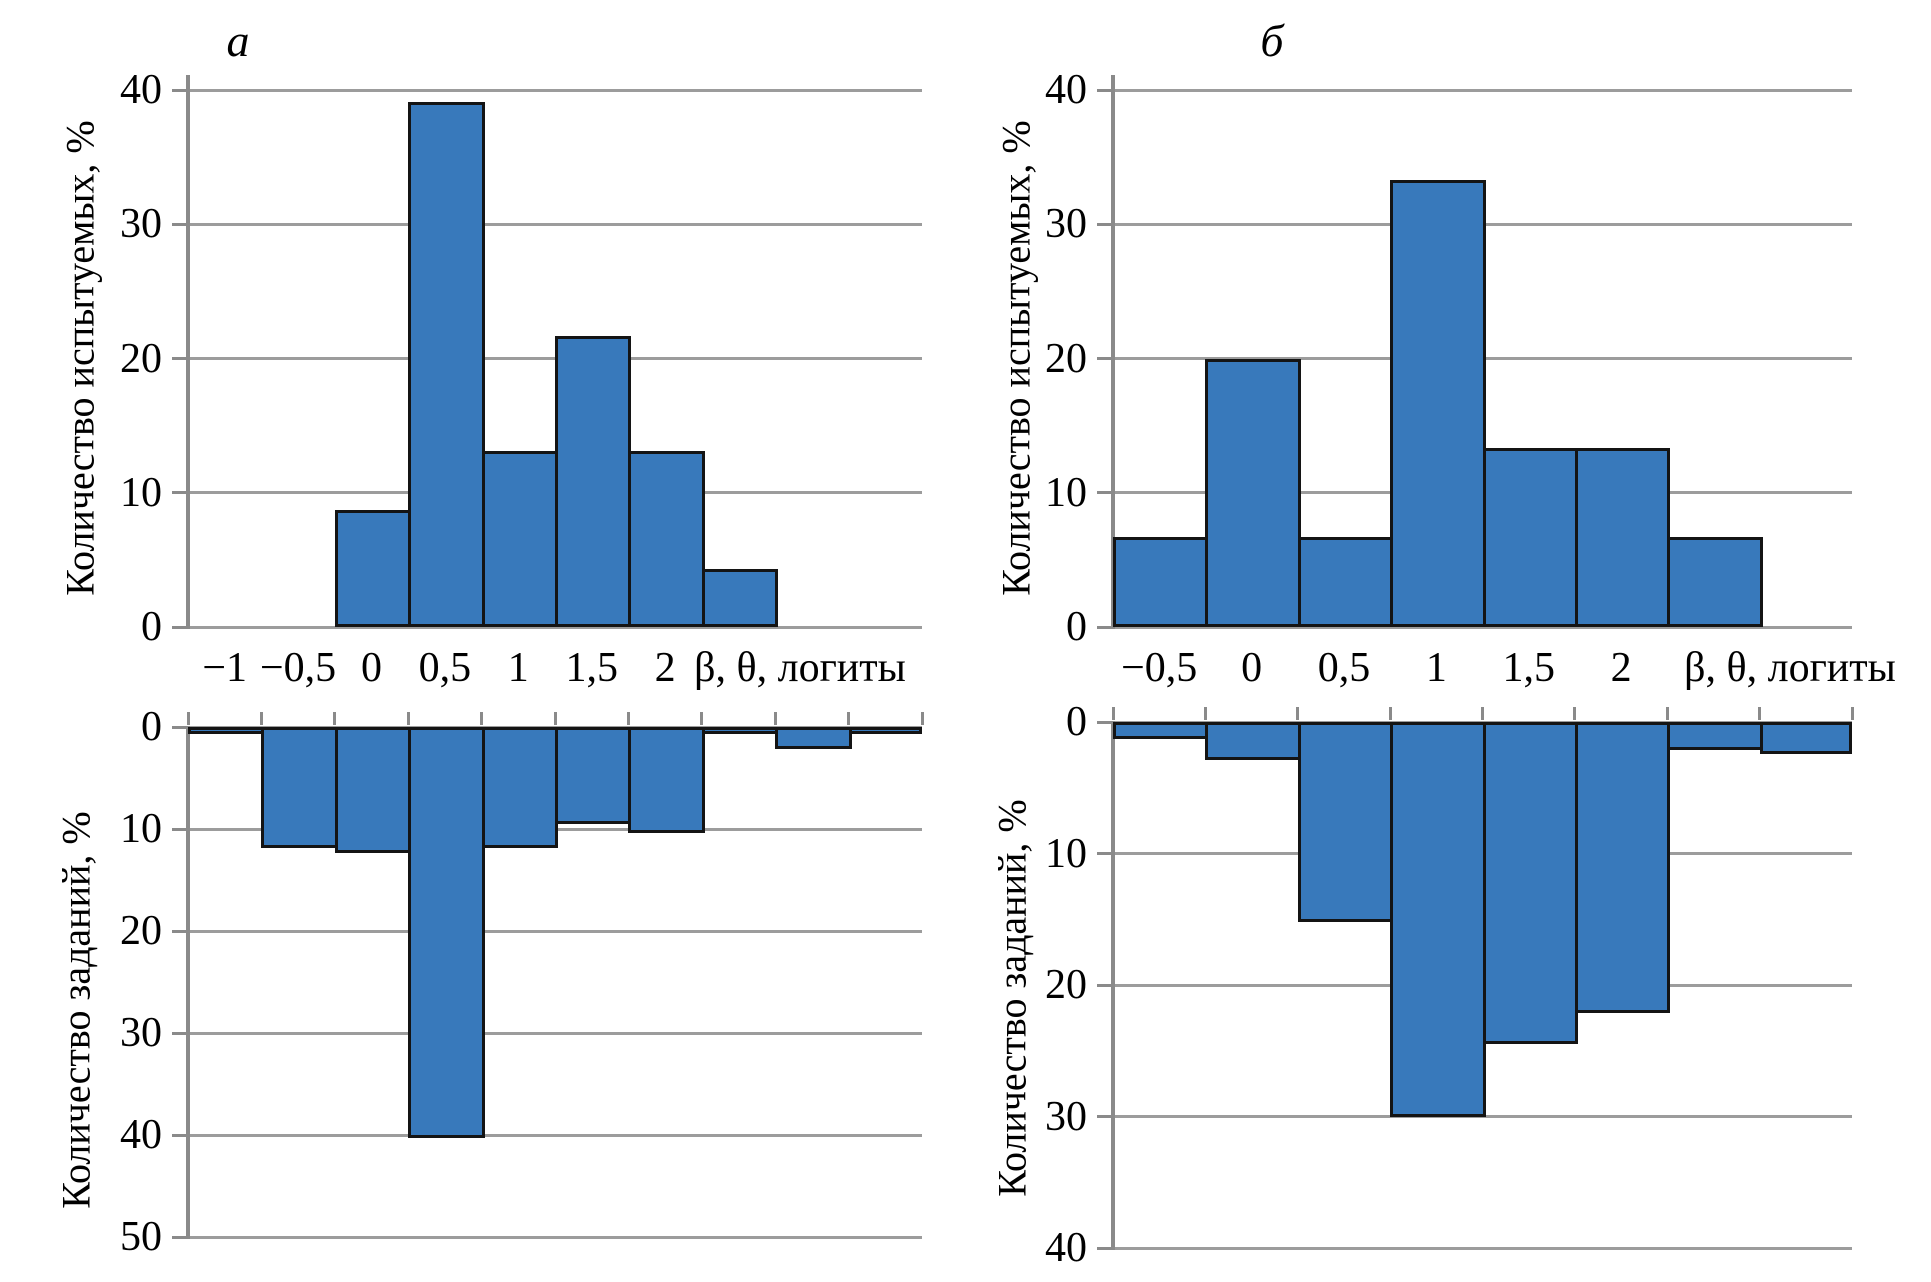 The height and width of the screenshot is (1282, 1931). I want to click on x-tick-label: 0,5, so click(1344, 668).